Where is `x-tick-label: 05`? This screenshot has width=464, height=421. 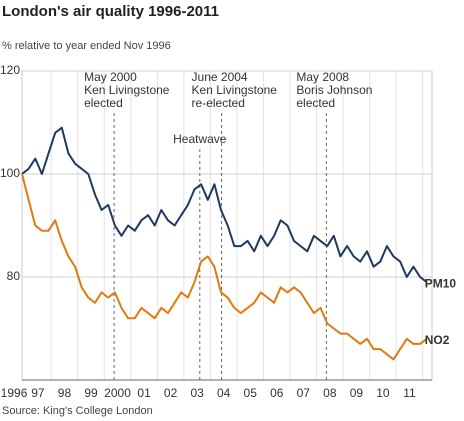
x-tick-label: 05 is located at coordinates (251, 393).